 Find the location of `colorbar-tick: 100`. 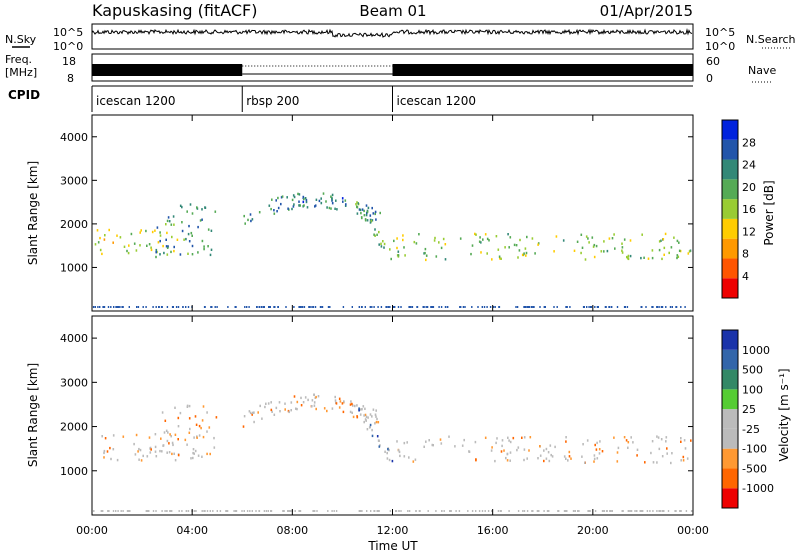

colorbar-tick: 100 is located at coordinates (752, 389).